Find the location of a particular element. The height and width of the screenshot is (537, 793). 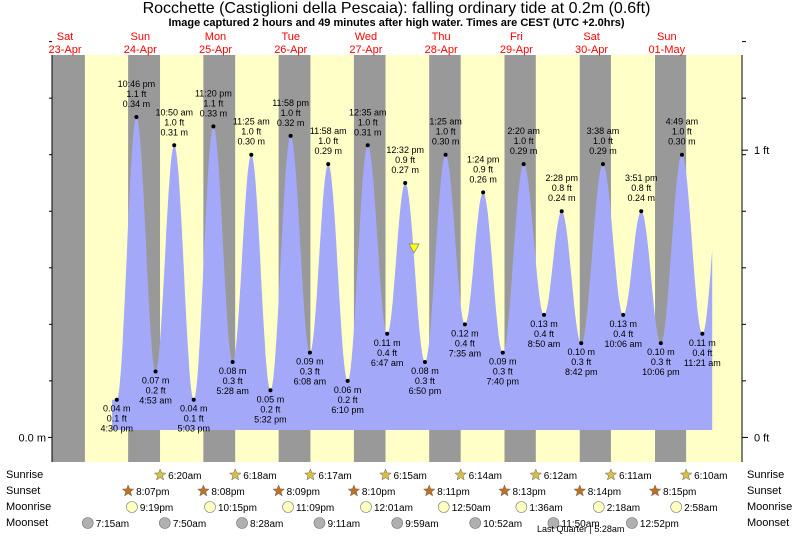

extreme-label: 4:30 pm is located at coordinates (117, 429).